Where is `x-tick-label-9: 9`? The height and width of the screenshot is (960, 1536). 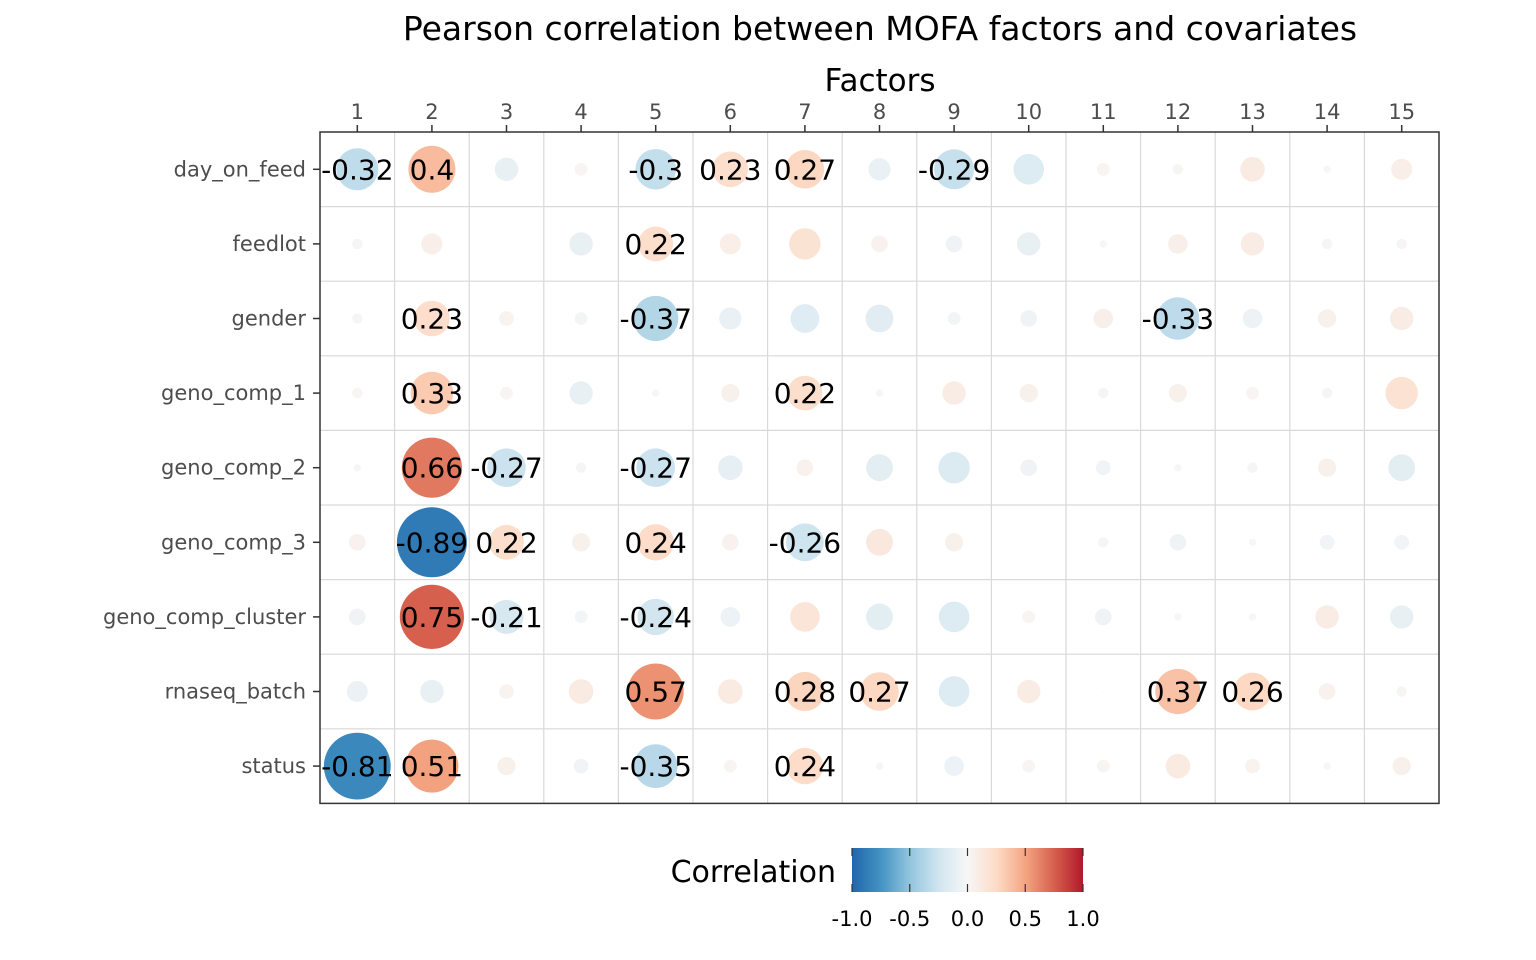 x-tick-label-9: 9 is located at coordinates (953, 112).